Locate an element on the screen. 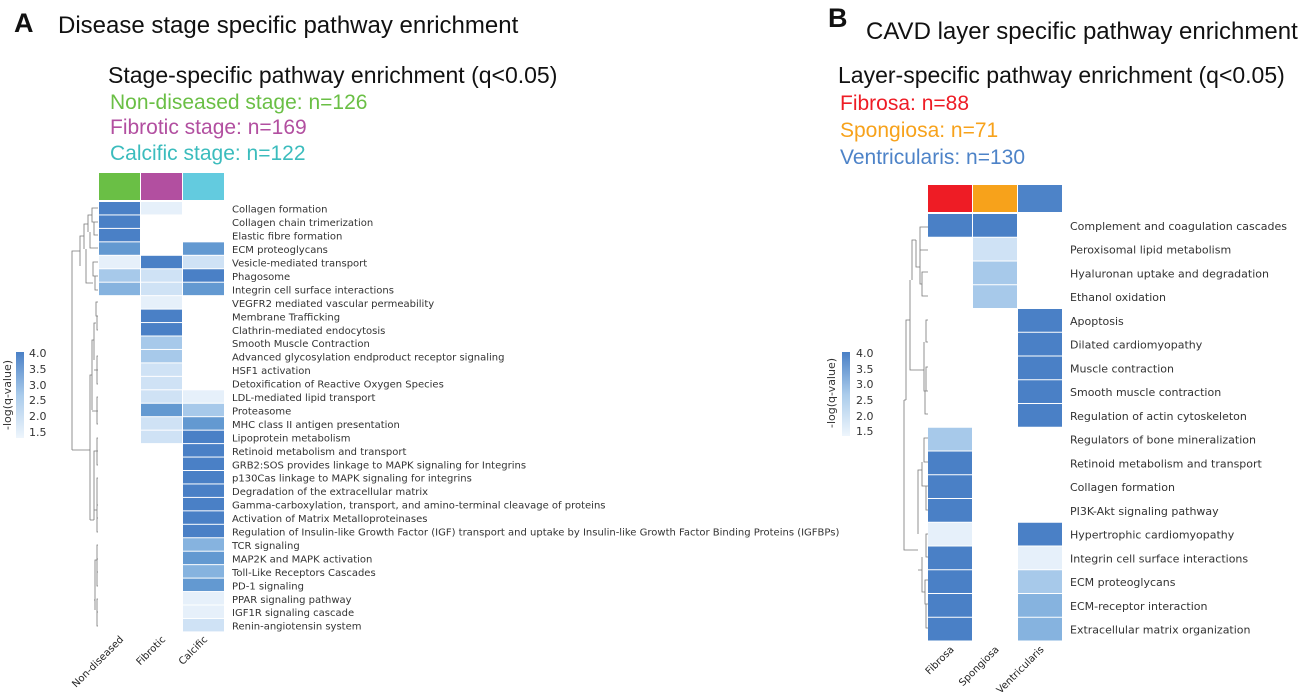  row-label: Membrane Trafficking is located at coordinates (286, 317).